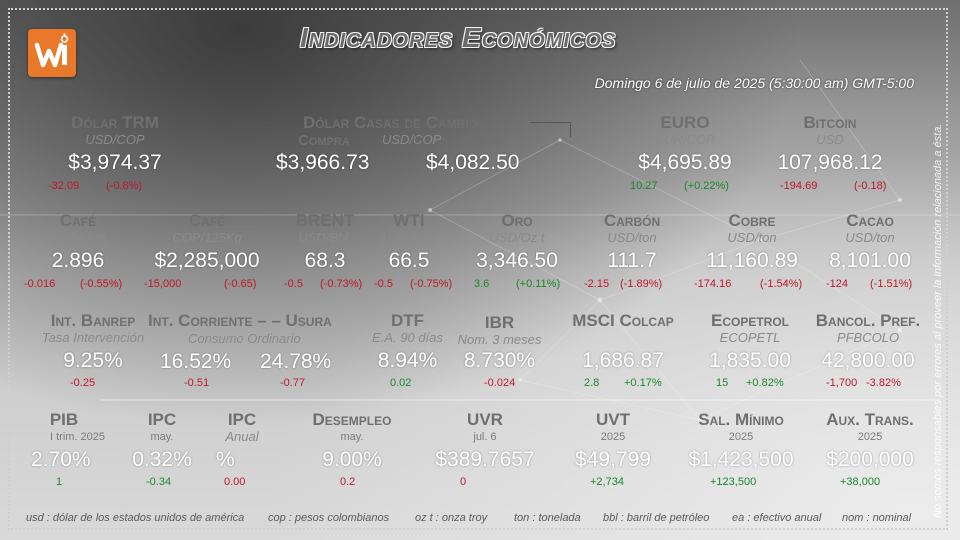 This screenshot has height=540, width=960. I want to click on footer-ea: ea : efectivo anual, so click(777, 518).